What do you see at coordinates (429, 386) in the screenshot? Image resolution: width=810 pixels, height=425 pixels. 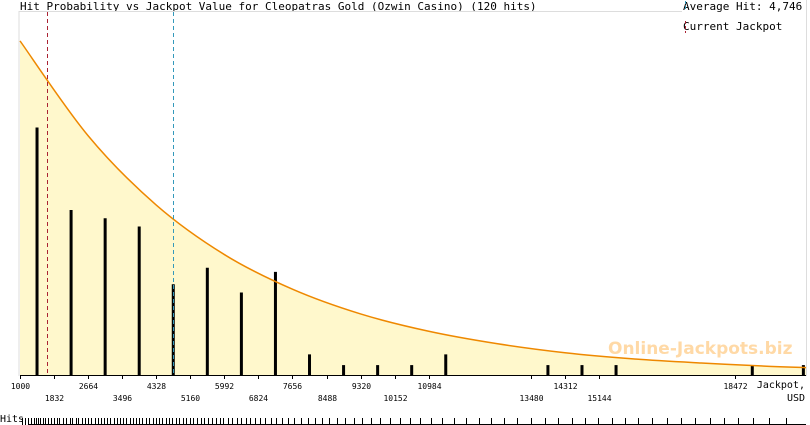 I see `x-tick-label-10984: 10984` at bounding box center [429, 386].